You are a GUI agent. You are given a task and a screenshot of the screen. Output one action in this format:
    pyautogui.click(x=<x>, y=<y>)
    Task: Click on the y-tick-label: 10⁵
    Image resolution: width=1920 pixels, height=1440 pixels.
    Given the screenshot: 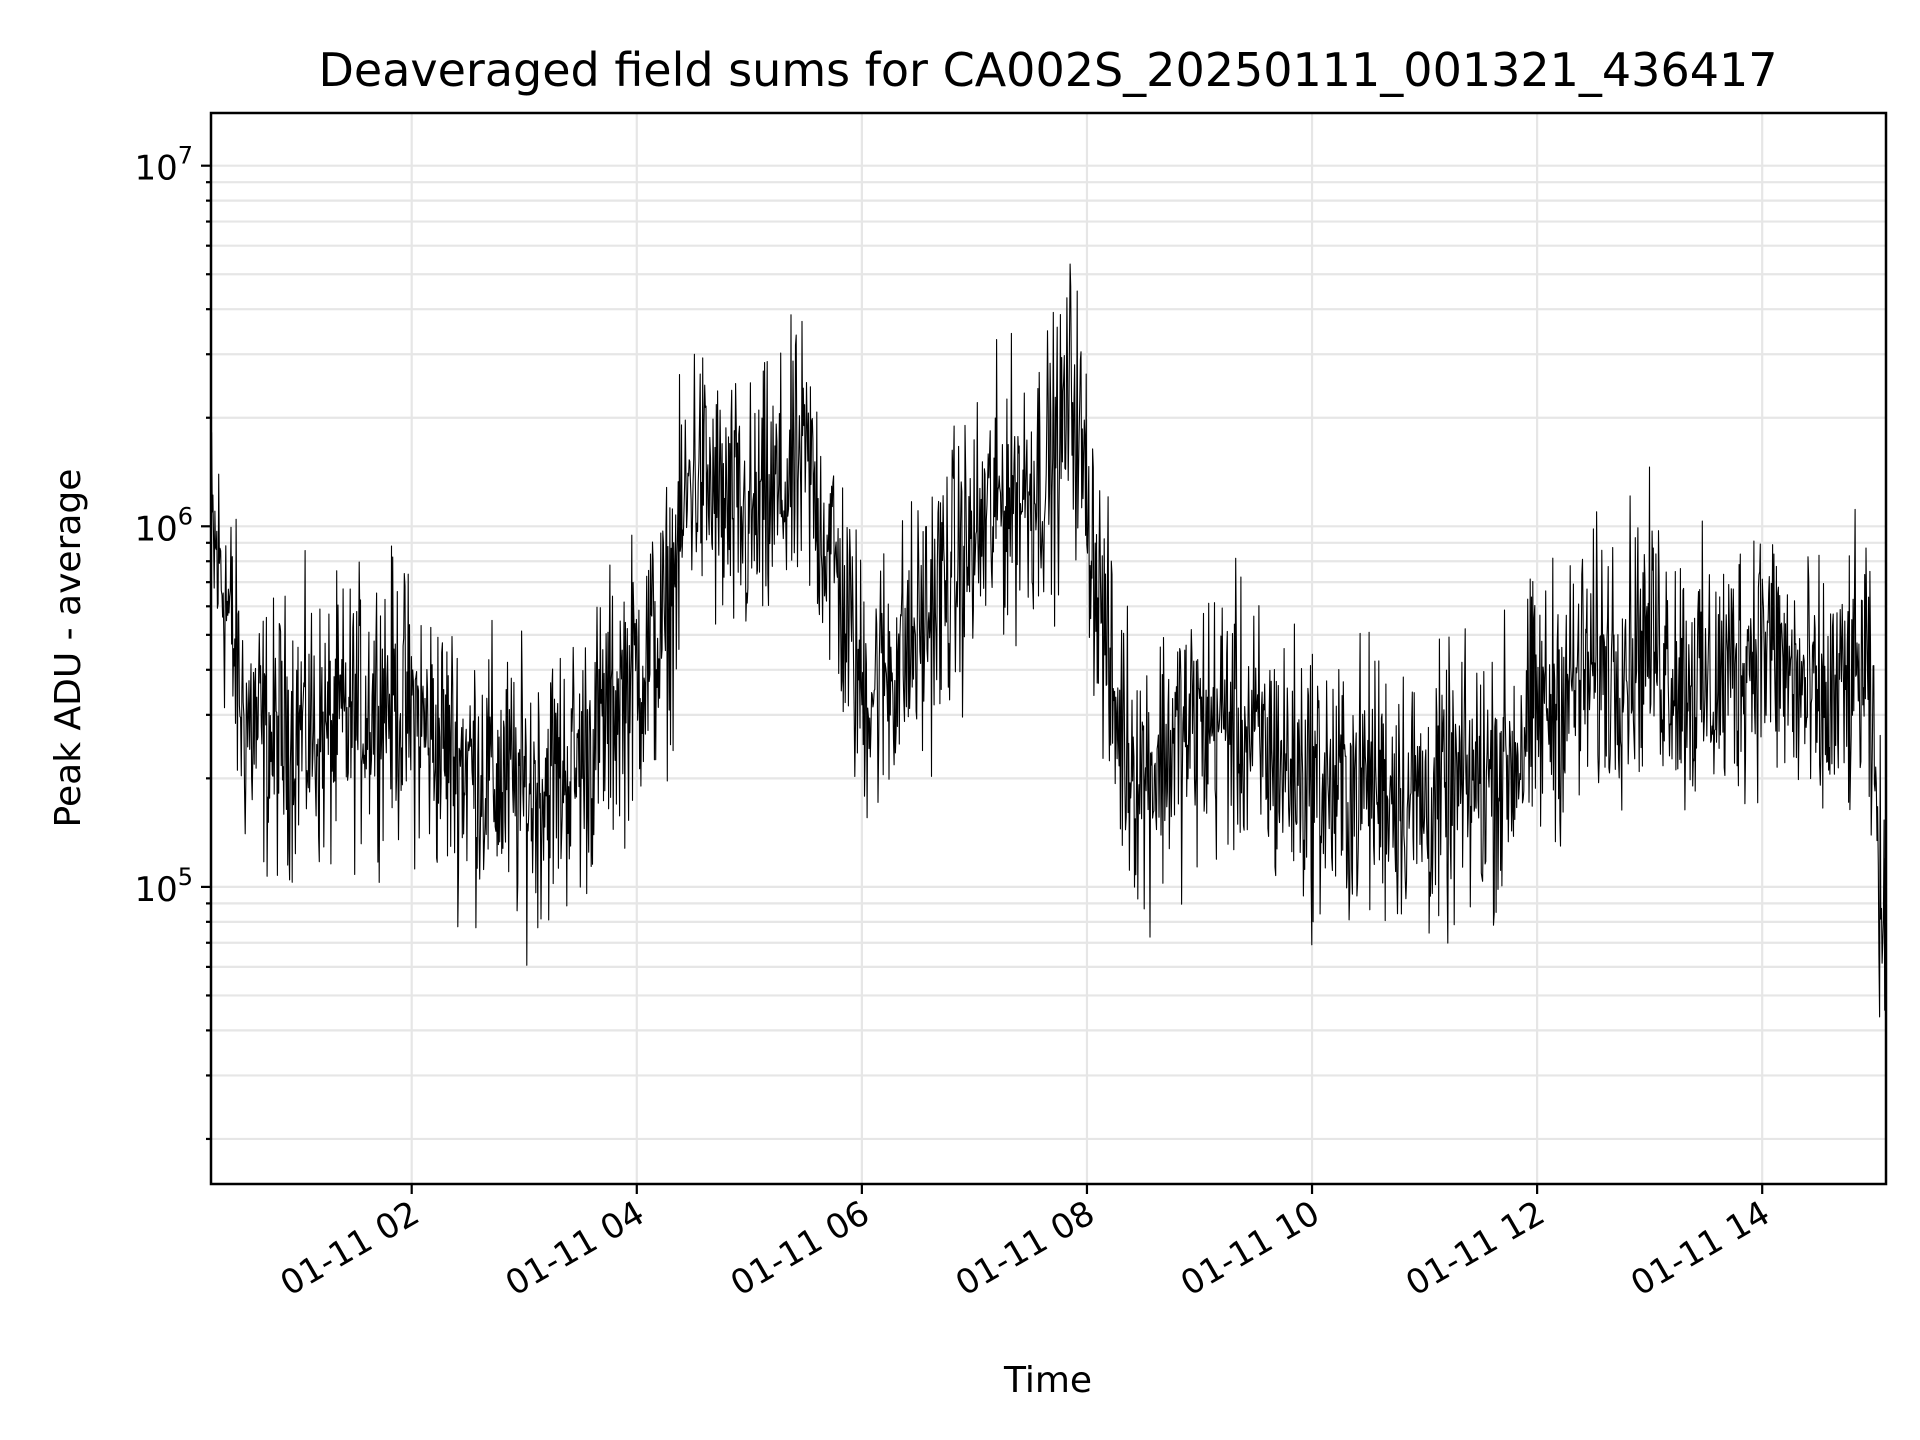 What is the action you would take?
    pyautogui.click(x=163, y=886)
    